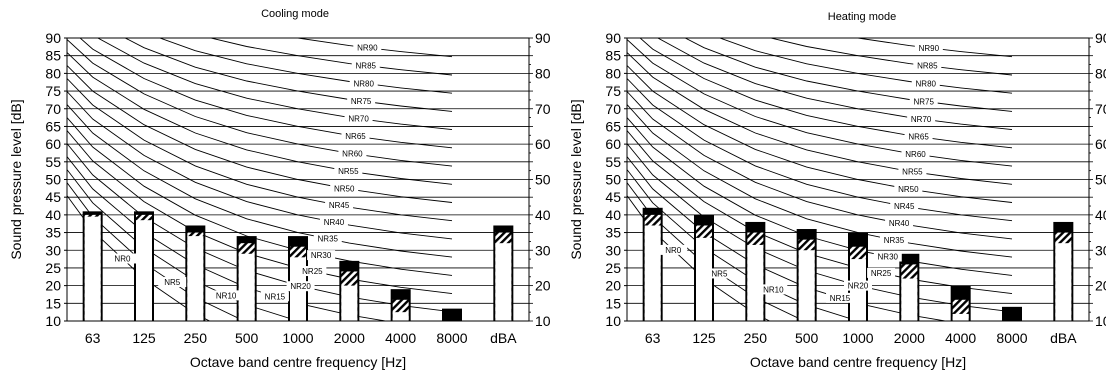  I want to click on nr-curve-label: NR50, so click(344, 188).